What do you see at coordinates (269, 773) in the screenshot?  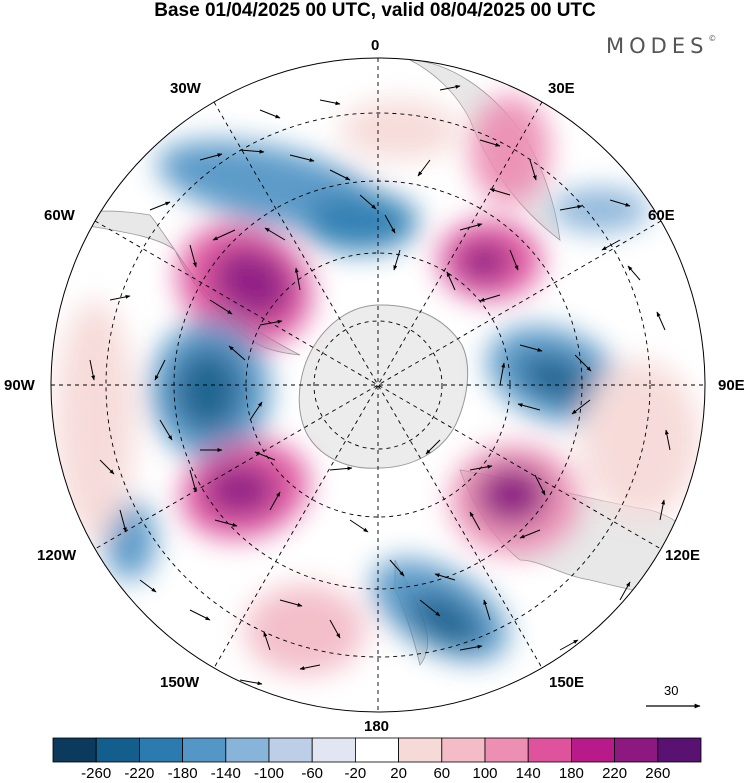 I see `colorbar-tick-label: -100` at bounding box center [269, 773].